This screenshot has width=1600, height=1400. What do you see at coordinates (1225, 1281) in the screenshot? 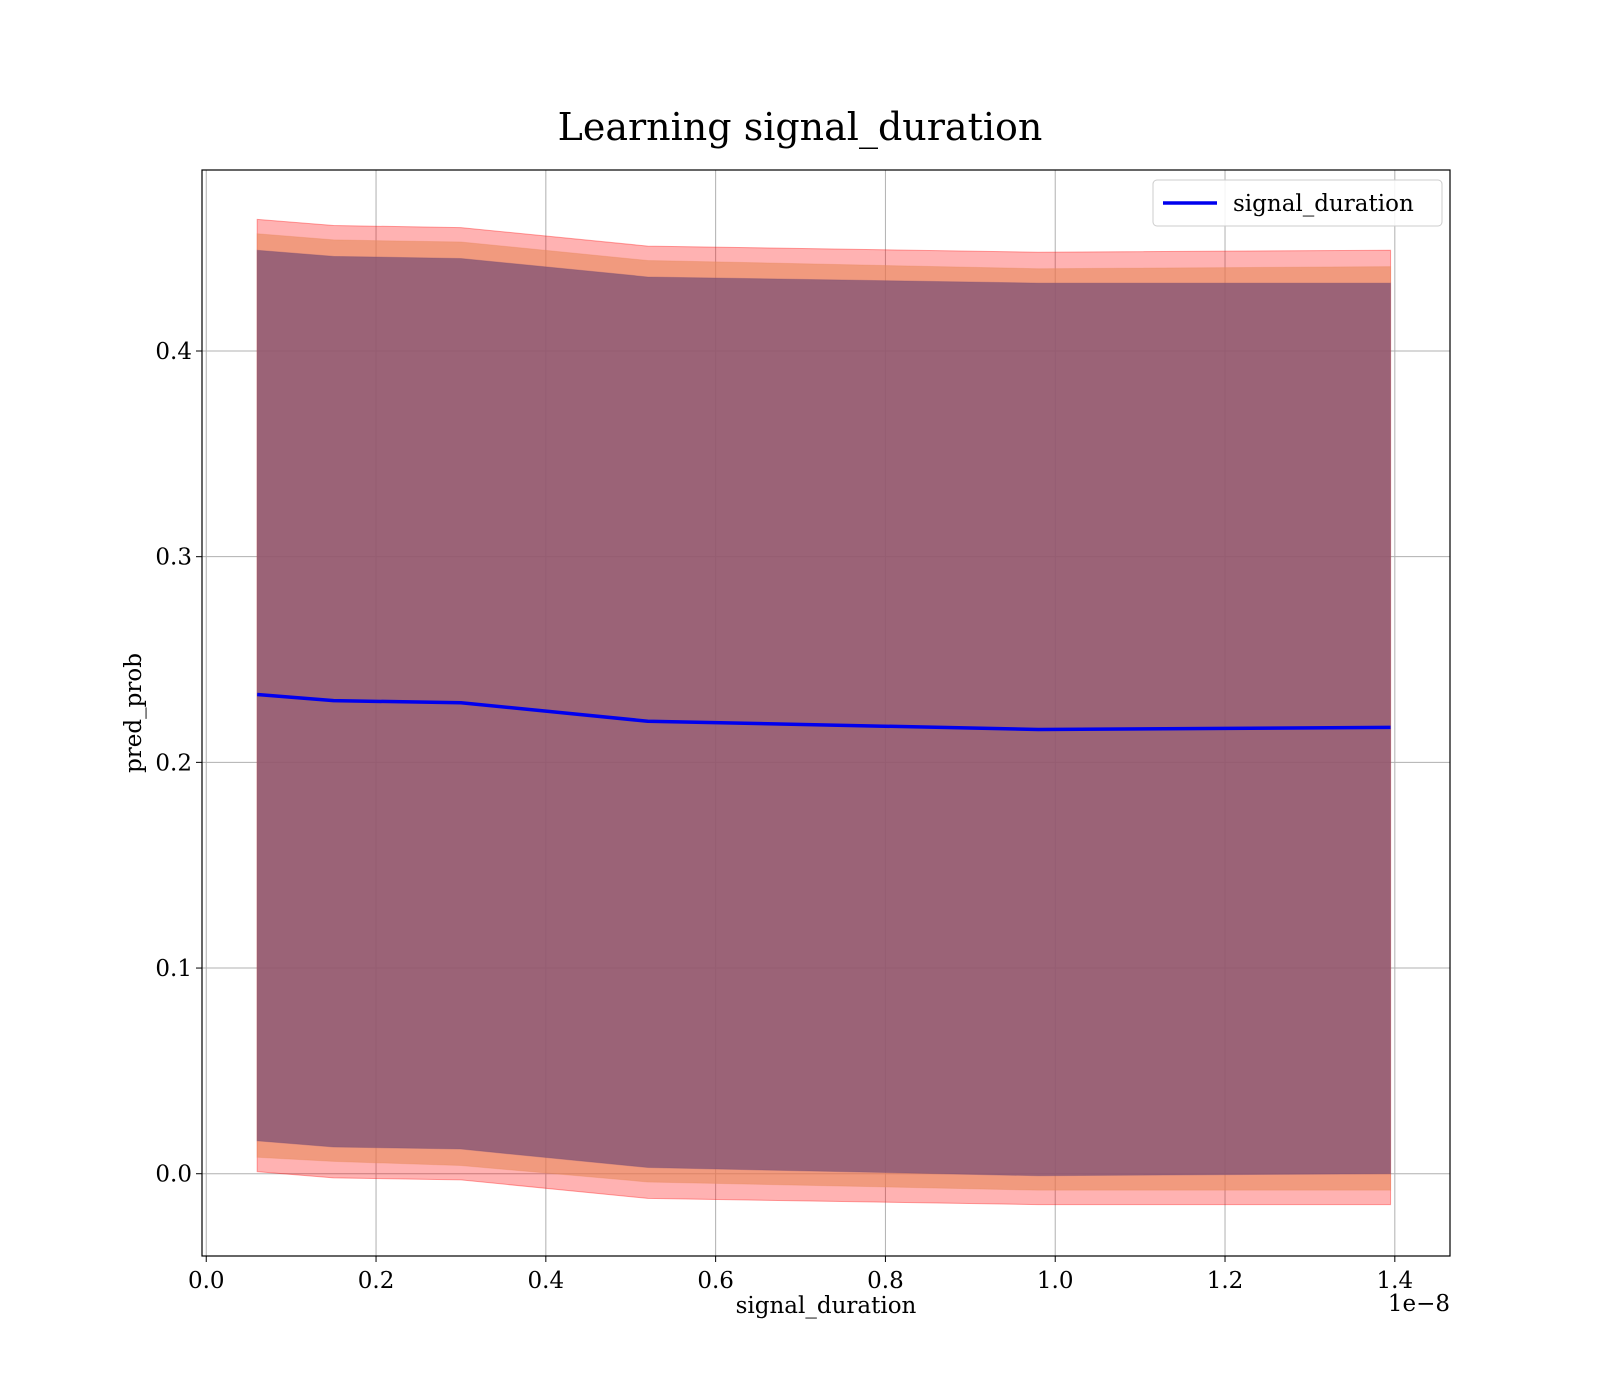
I see `x-tick-label: 1.2` at bounding box center [1225, 1281].